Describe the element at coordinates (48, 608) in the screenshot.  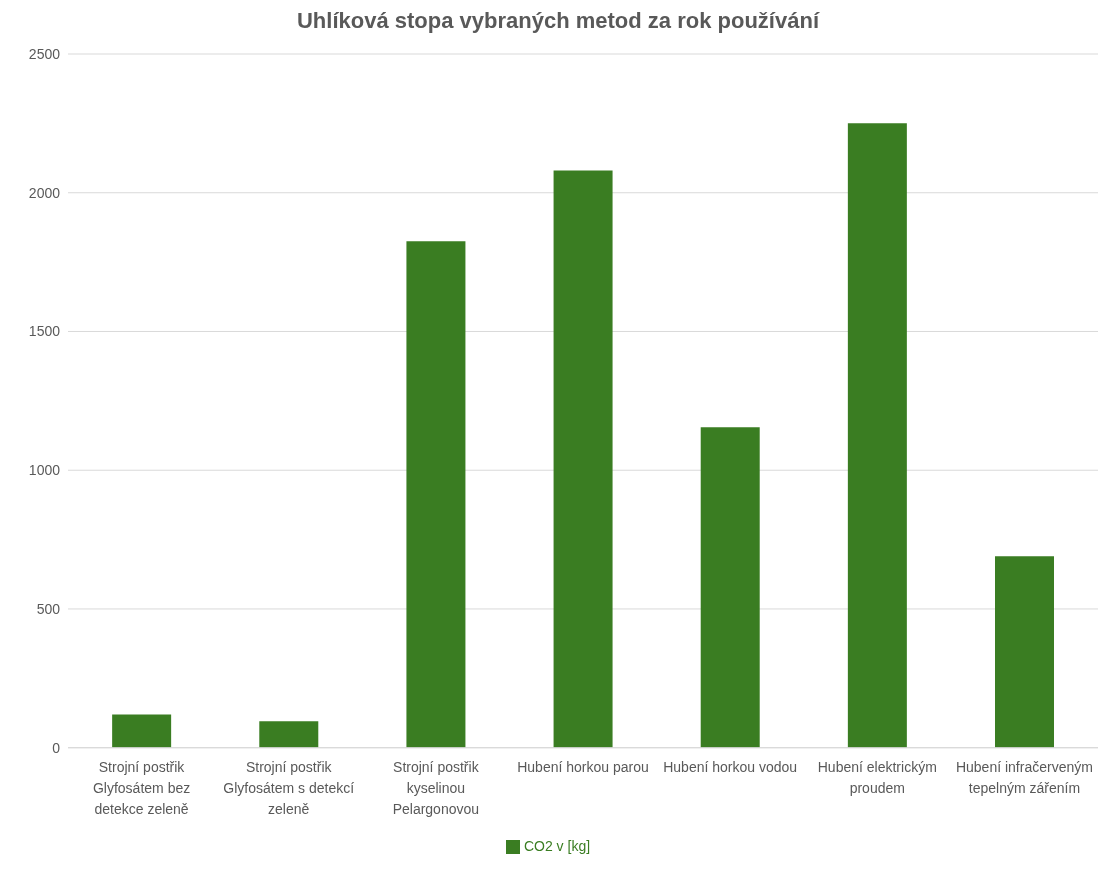
I see `y-tick-label: 500` at that location.